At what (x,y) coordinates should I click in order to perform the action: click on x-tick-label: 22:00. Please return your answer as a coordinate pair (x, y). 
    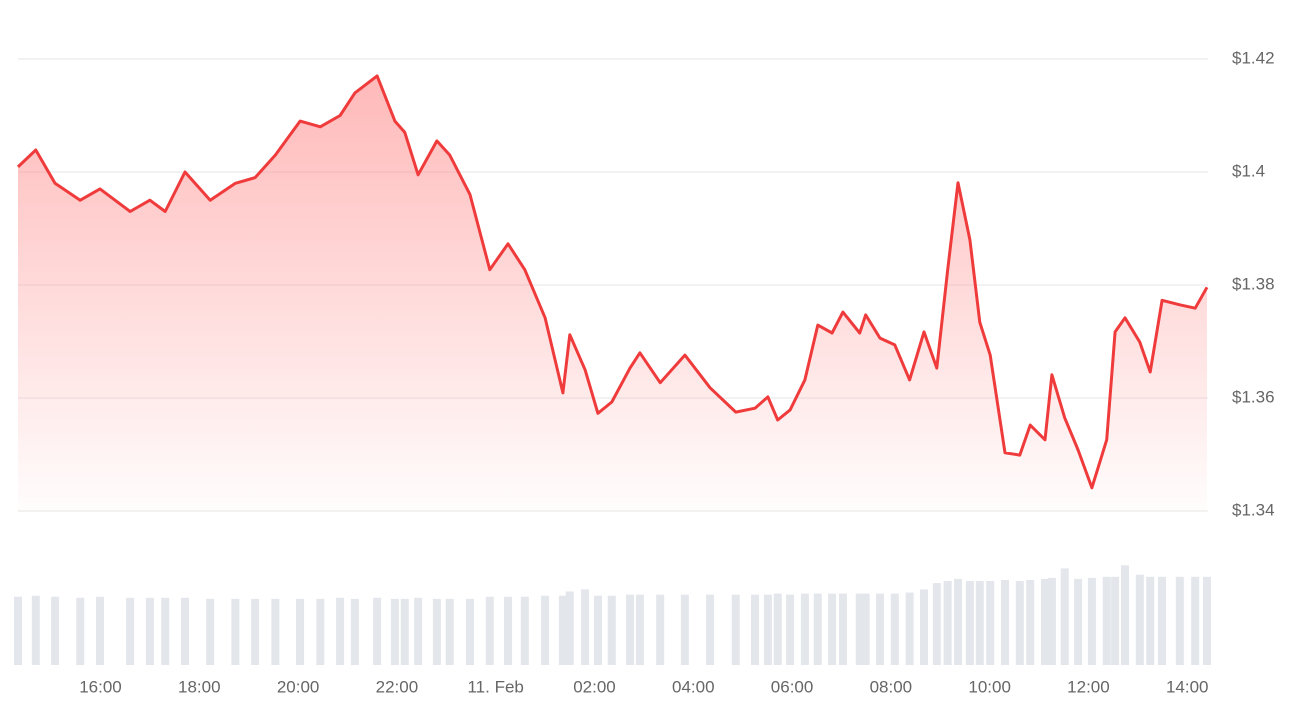
    Looking at the image, I should click on (397, 686).